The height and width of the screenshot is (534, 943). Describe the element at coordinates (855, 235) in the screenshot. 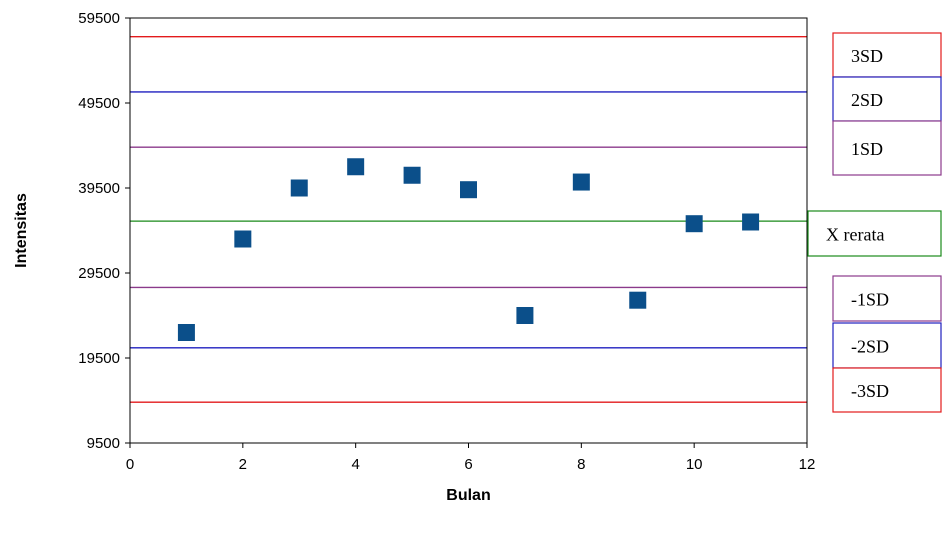

I see `ref-label-text: X rerata` at that location.